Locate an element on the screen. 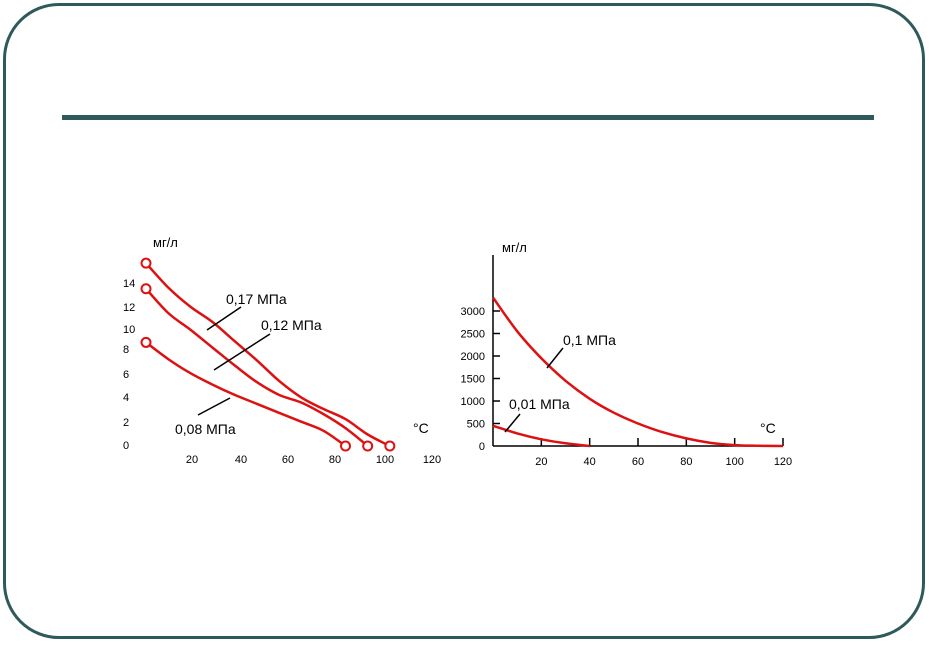 The image size is (932, 646). y-tick-label: 4 is located at coordinates (126, 398).